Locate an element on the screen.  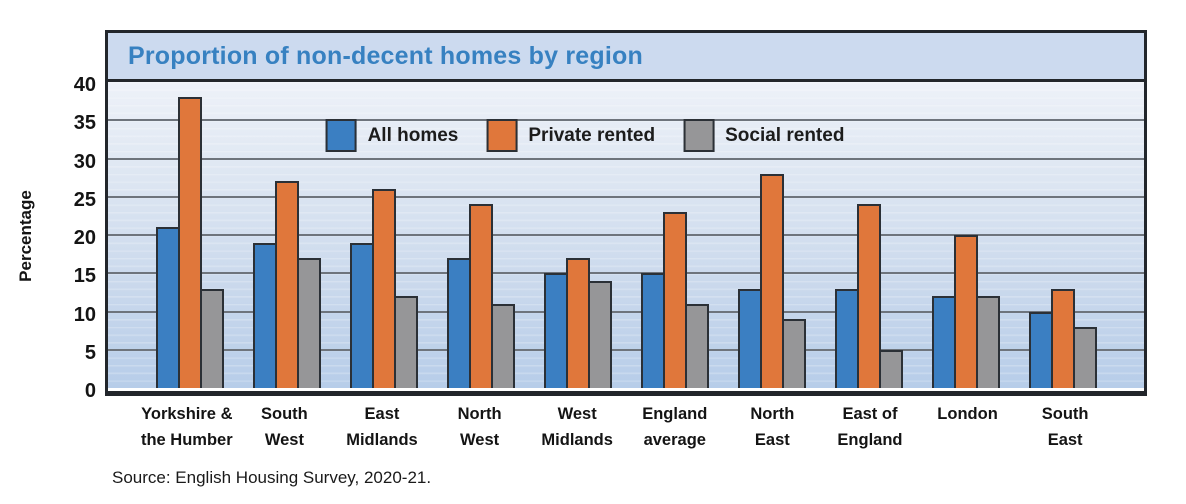
y-tick-15: 15 is located at coordinates (84, 276).